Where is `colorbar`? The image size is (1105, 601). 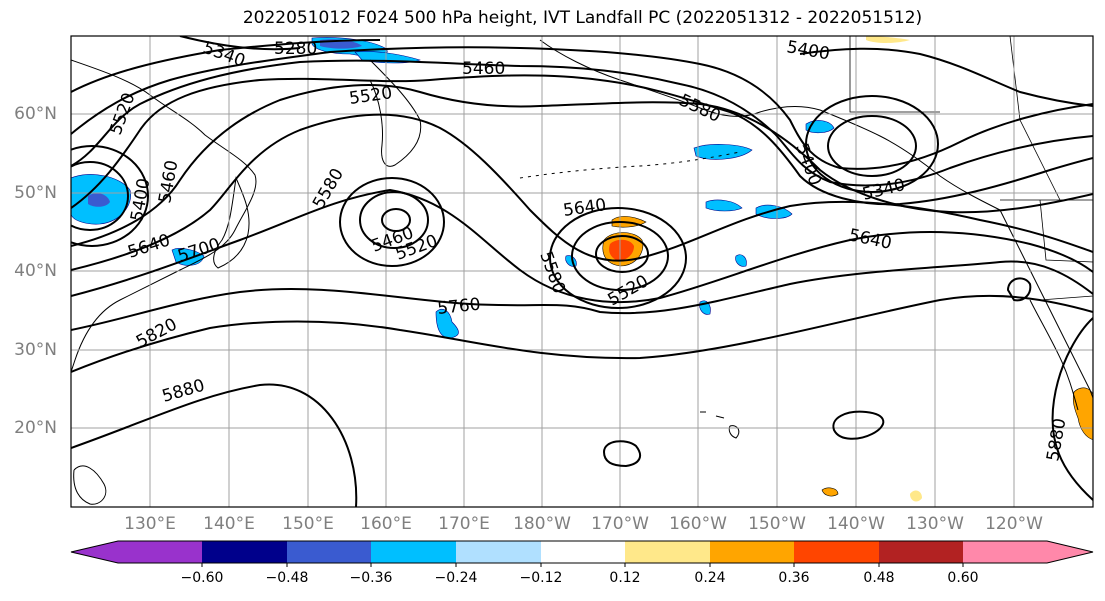 colorbar is located at coordinates (582, 553).